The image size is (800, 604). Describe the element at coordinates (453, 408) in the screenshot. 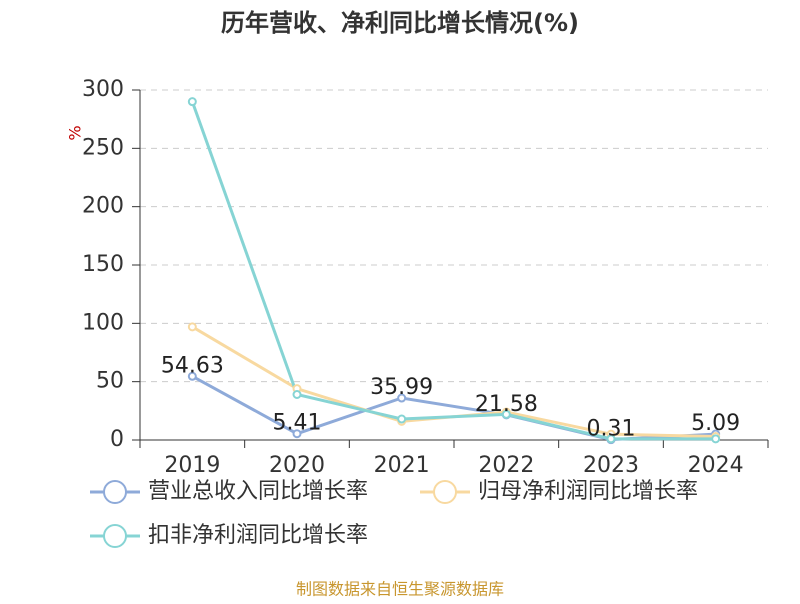

I see `series-line` at that location.